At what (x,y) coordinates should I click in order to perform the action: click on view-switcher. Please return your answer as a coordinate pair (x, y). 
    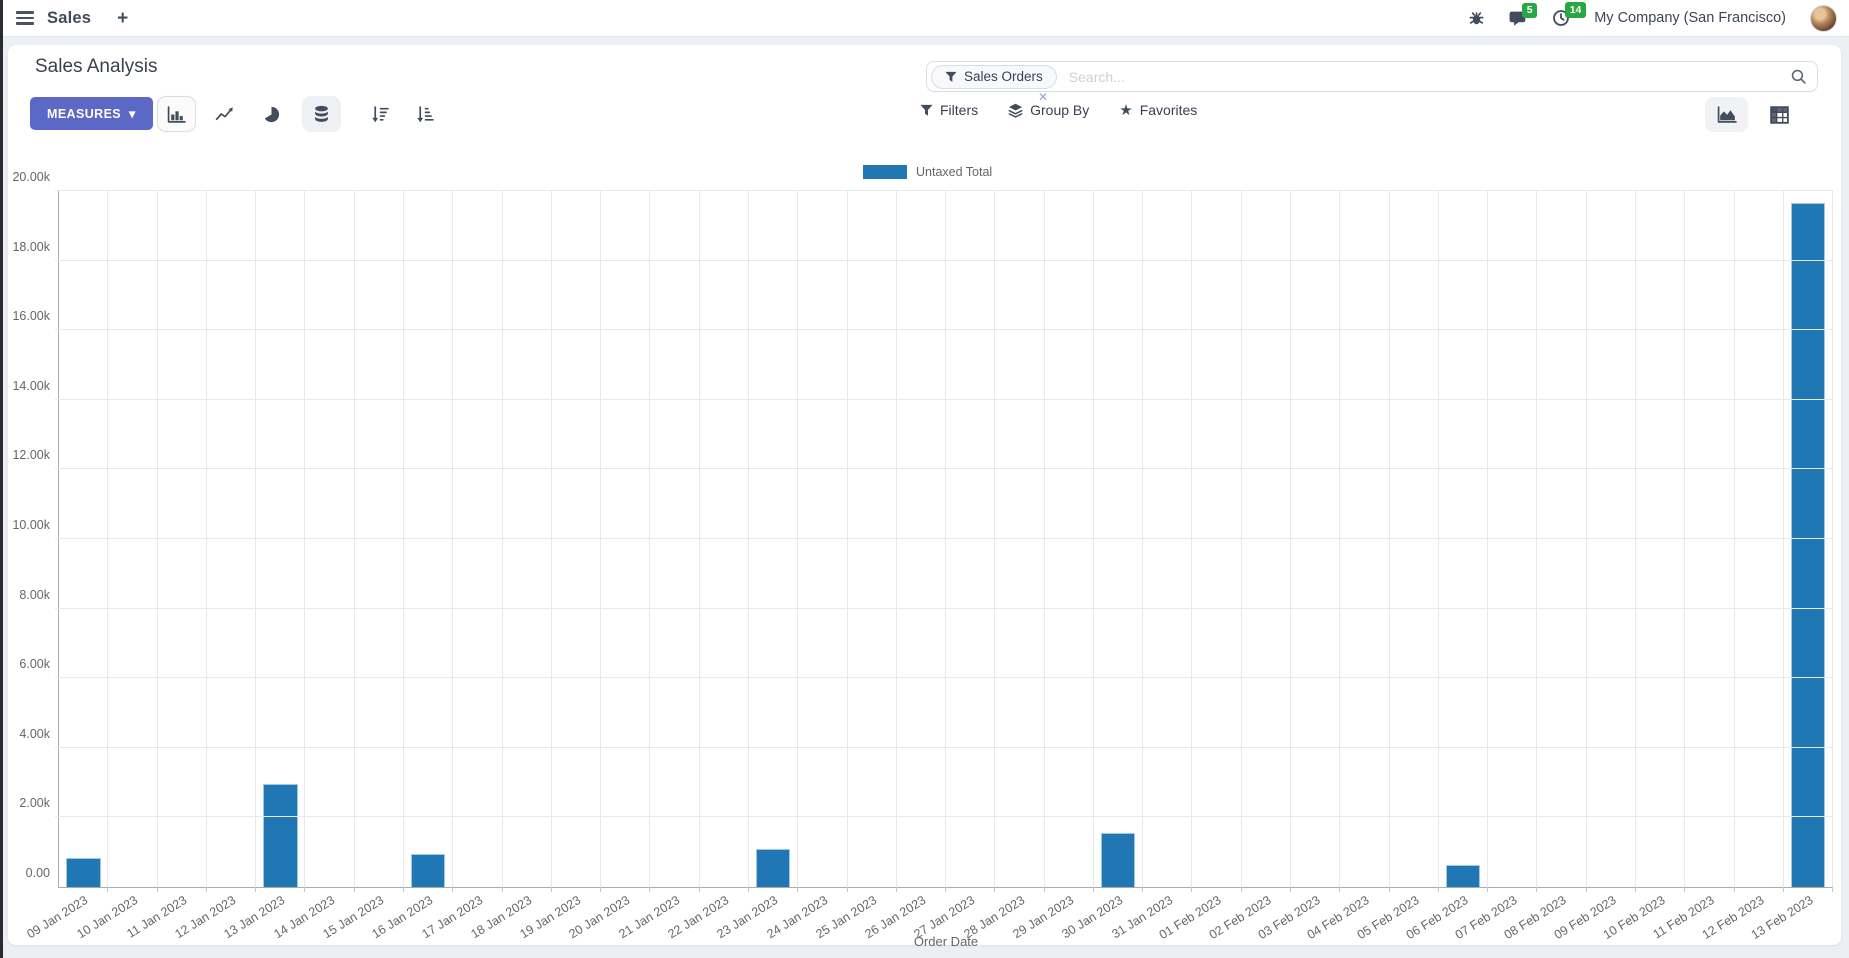
    Looking at the image, I should click on (1753, 114).